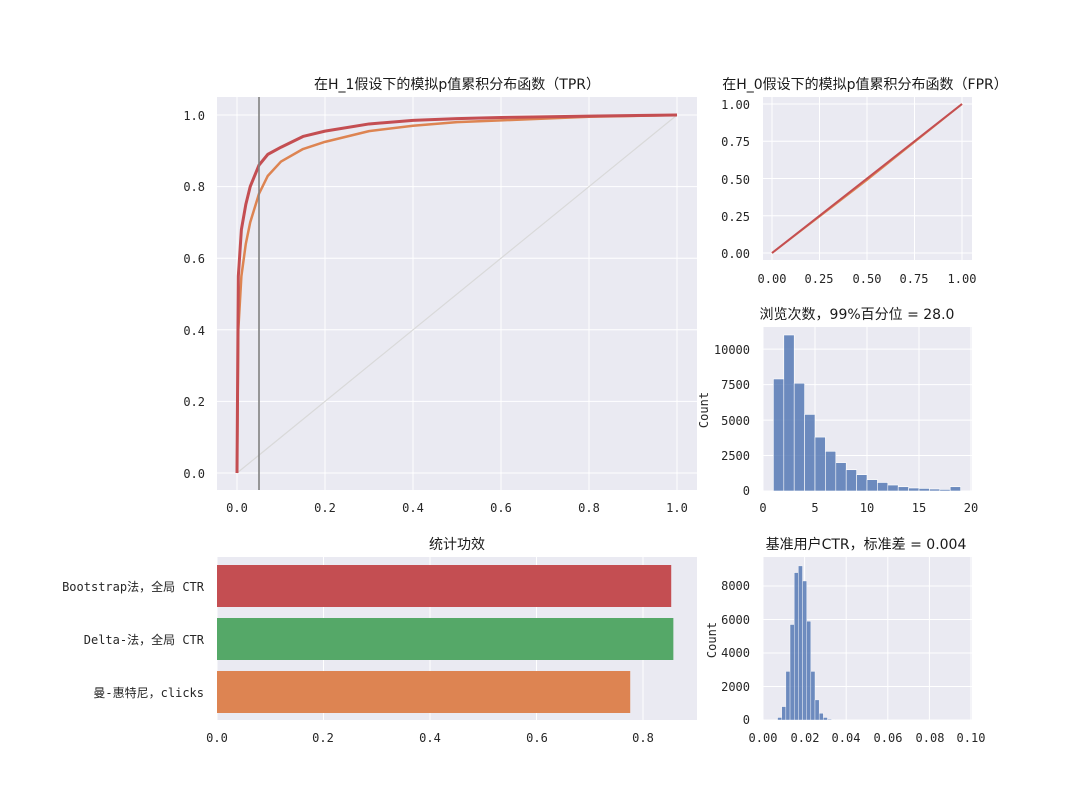 This screenshot has width=1080, height=810. Describe the element at coordinates (194, 116) in the screenshot. I see `tpr-ytick: 1.0` at that location.